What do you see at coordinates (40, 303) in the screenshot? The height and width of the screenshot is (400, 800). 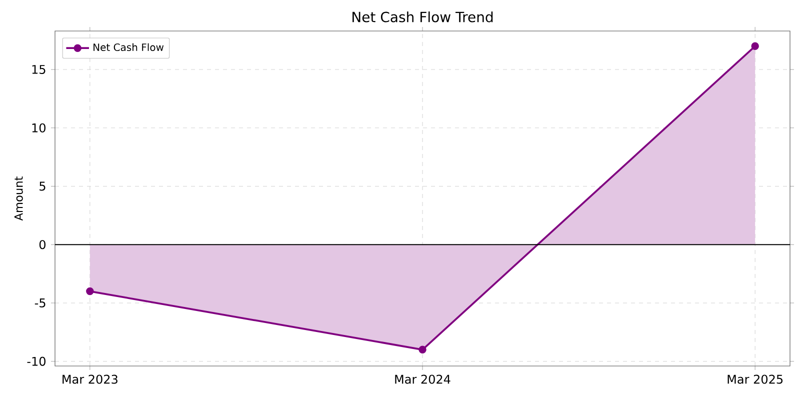 I see `y-tick-label: -5` at bounding box center [40, 303].